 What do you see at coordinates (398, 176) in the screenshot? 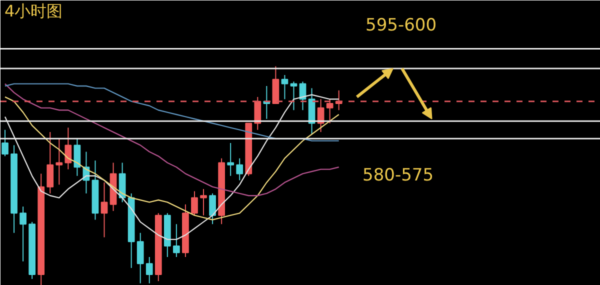
I see `text: 580-575` at bounding box center [398, 176].